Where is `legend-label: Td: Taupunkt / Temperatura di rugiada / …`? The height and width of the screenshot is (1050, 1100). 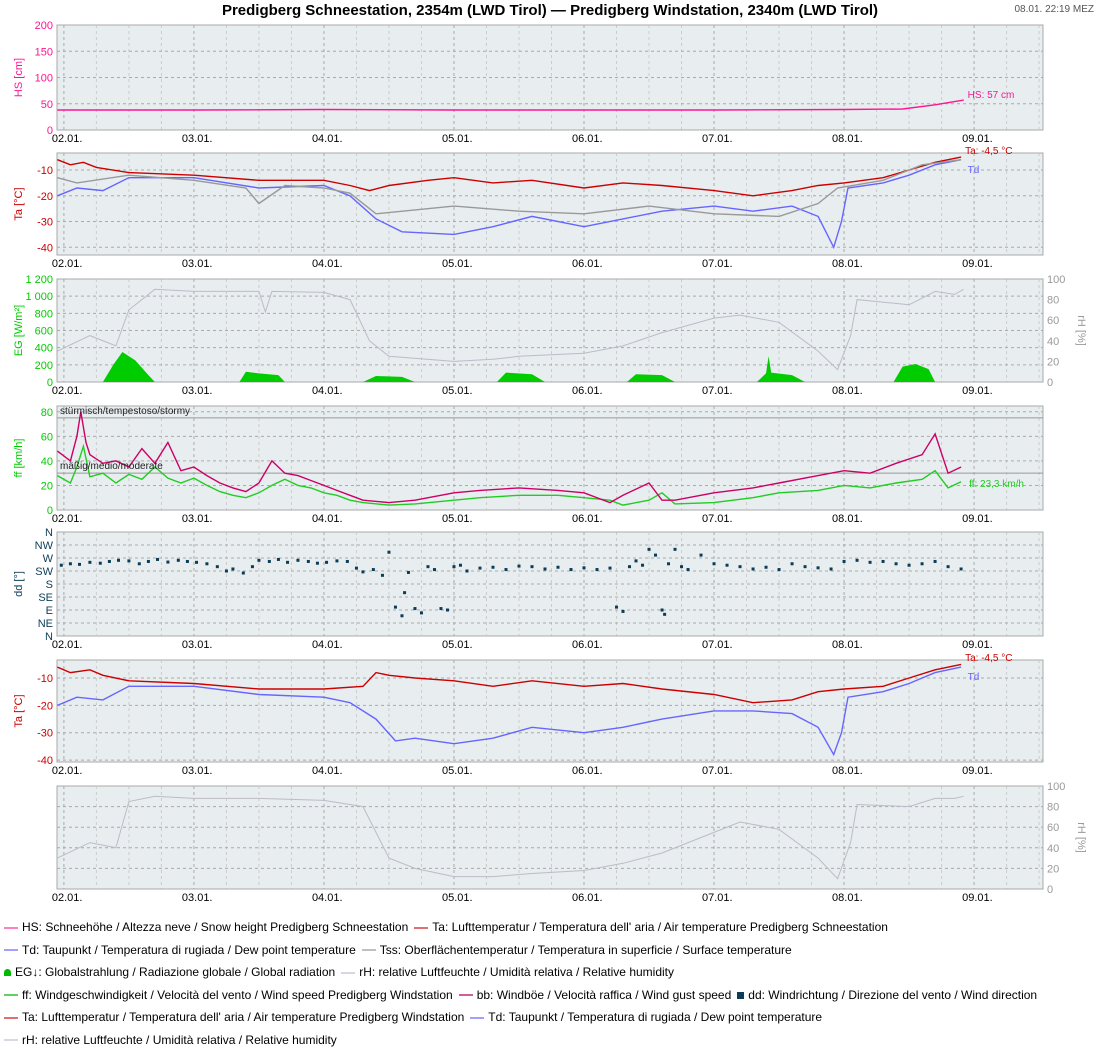
legend-label: Td: Taupunkt / Temperatura di rugiada / … is located at coordinates (655, 1017).